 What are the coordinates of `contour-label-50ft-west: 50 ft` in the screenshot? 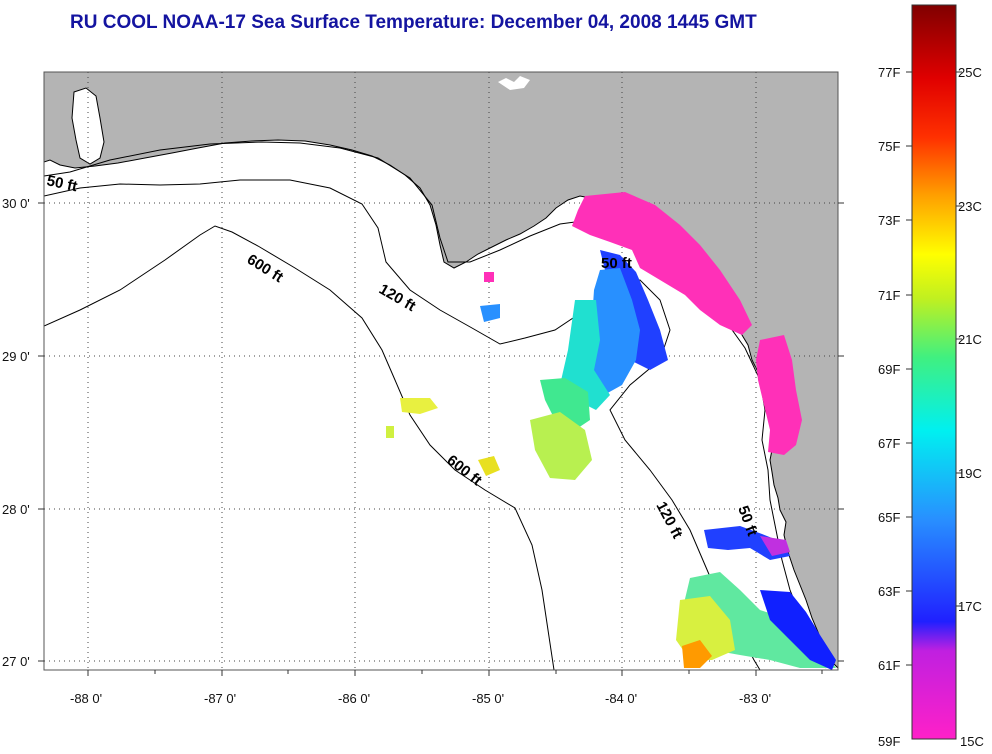 It's located at (62, 183).